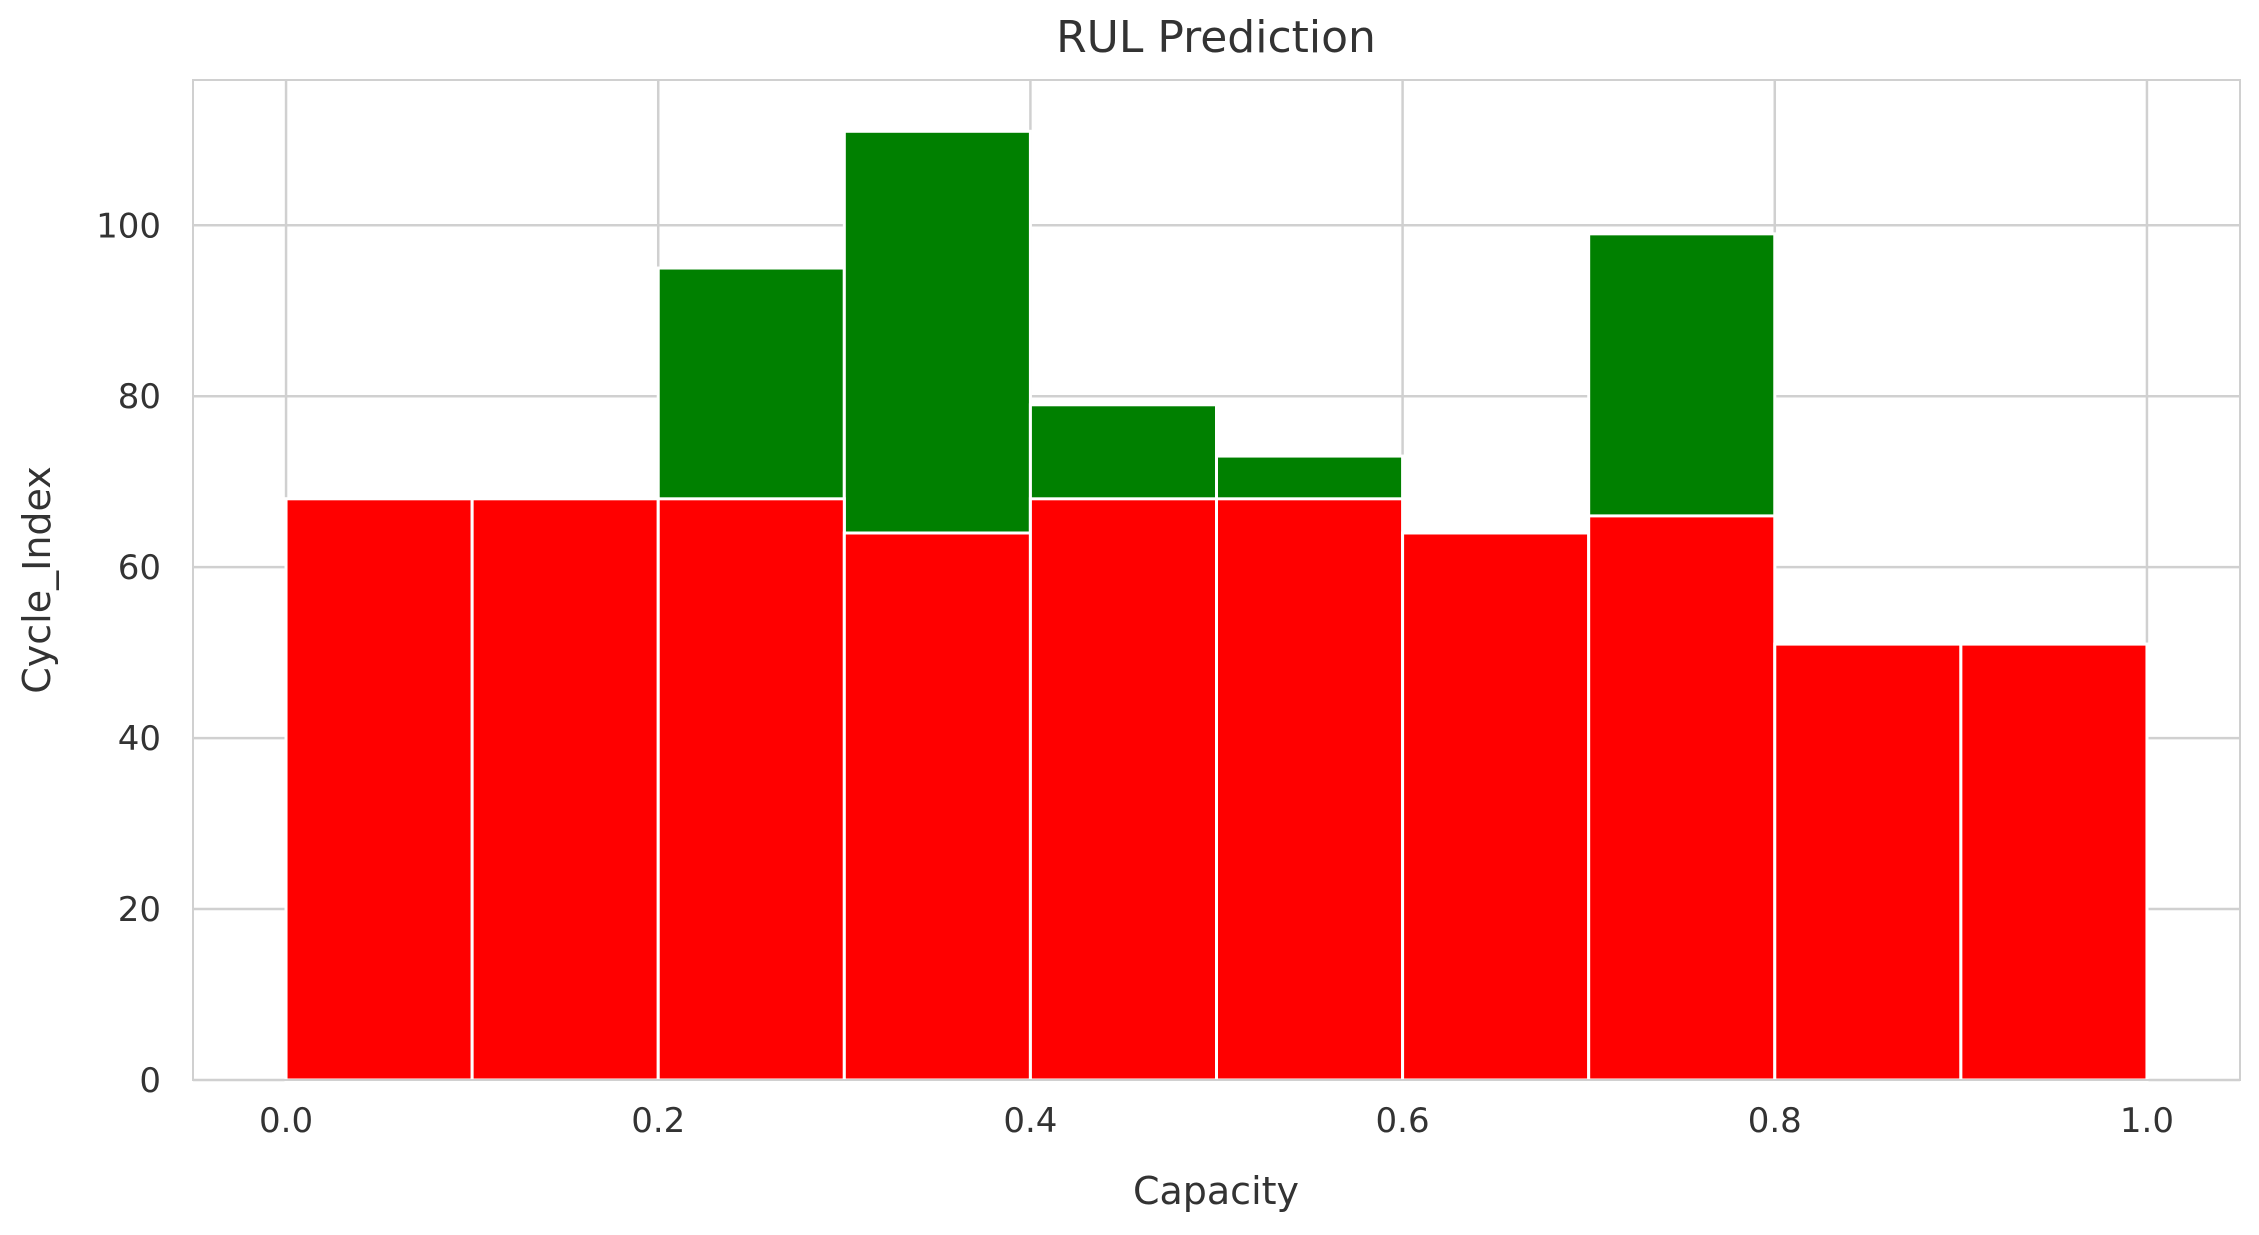  Describe the element at coordinates (1403, 1121) in the screenshot. I see `x-tick-label: 0.6` at that location.